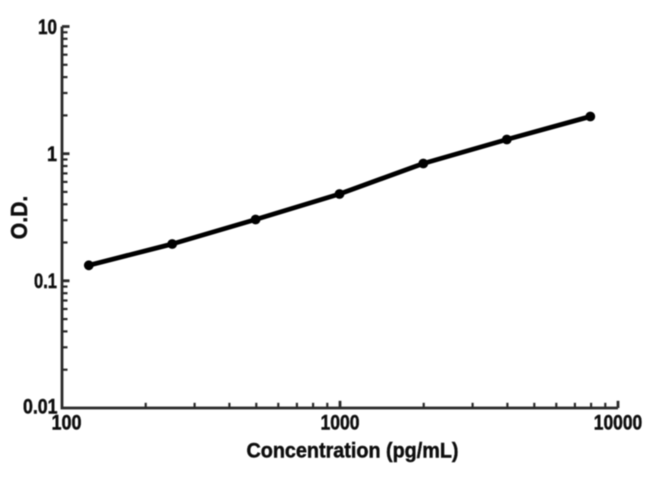 The width and height of the screenshot is (650, 485). What do you see at coordinates (52, 154) in the screenshot?
I see `svg-text: 1` at bounding box center [52, 154].